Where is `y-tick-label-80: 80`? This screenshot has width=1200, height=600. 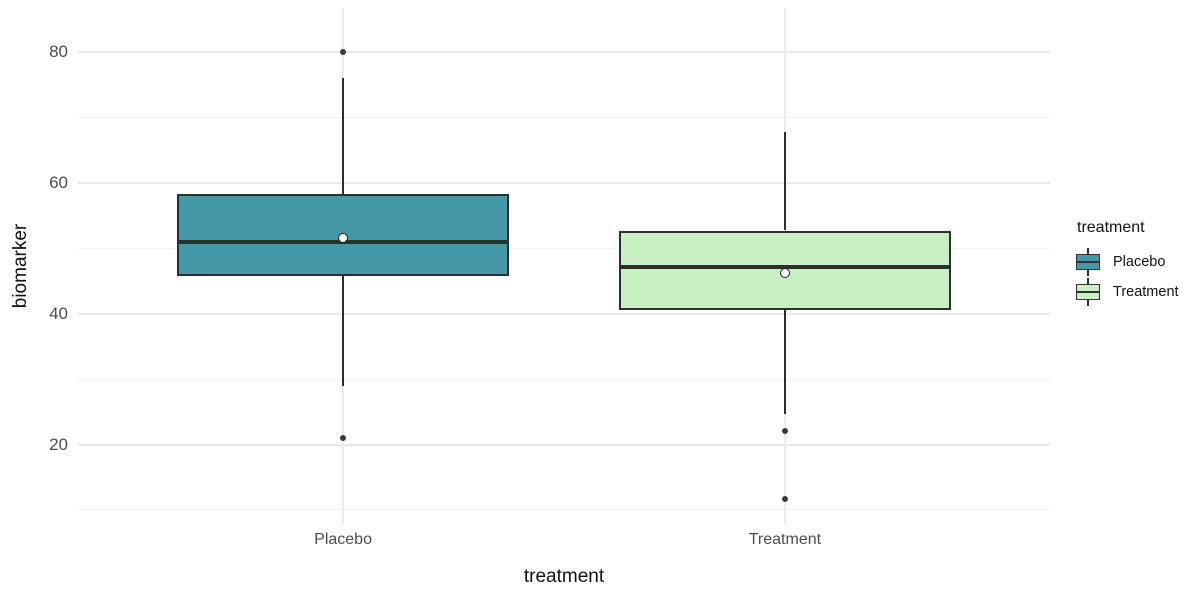 y-tick-label-80: 80 is located at coordinates (58, 51).